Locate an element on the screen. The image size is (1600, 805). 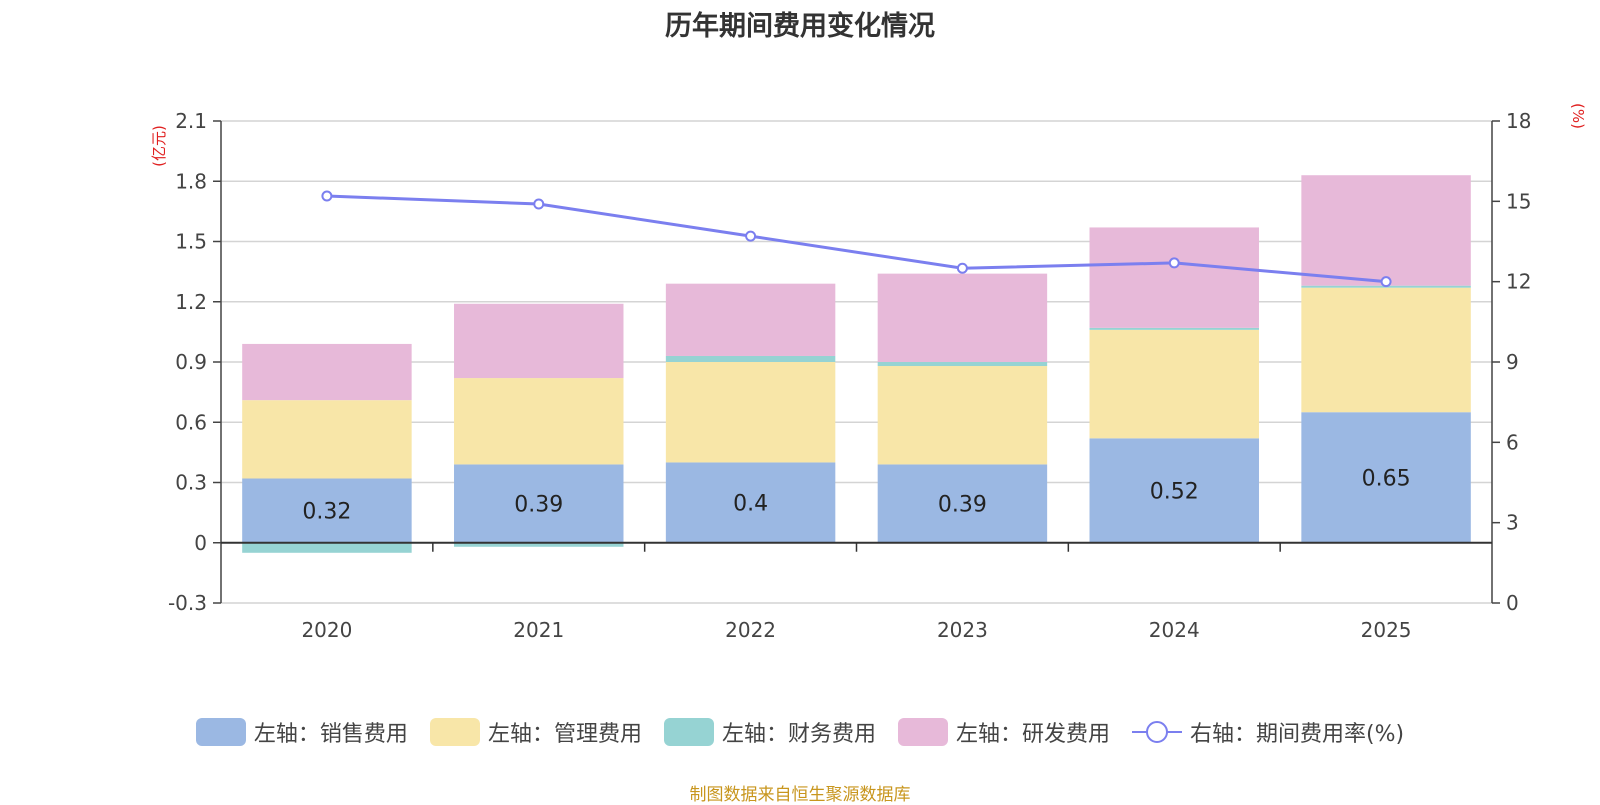
x-axis-tick-label: 2020 is located at coordinates (326, 630).